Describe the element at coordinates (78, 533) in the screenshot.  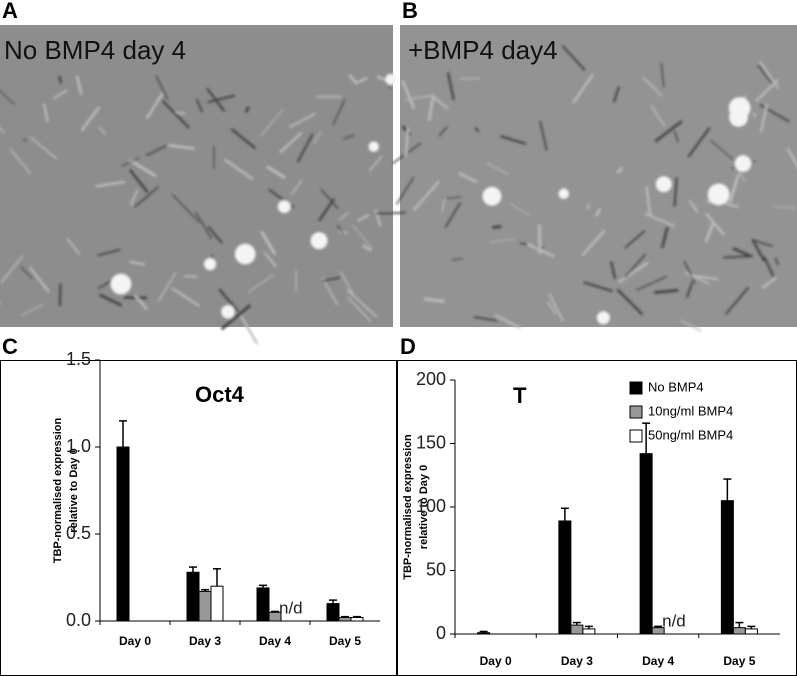
I see `y-tick-label: 0.5` at that location.